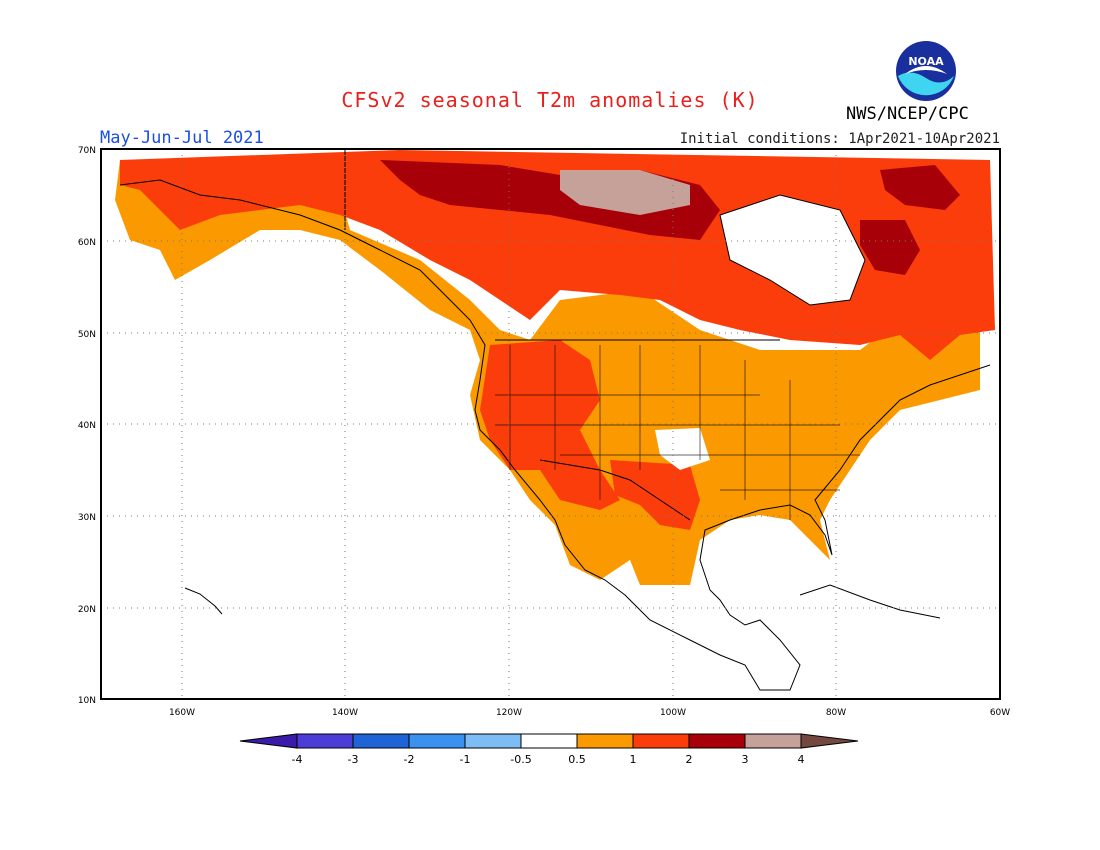  What do you see at coordinates (87, 335) in the screenshot?
I see `lat-label: 50N` at bounding box center [87, 335].